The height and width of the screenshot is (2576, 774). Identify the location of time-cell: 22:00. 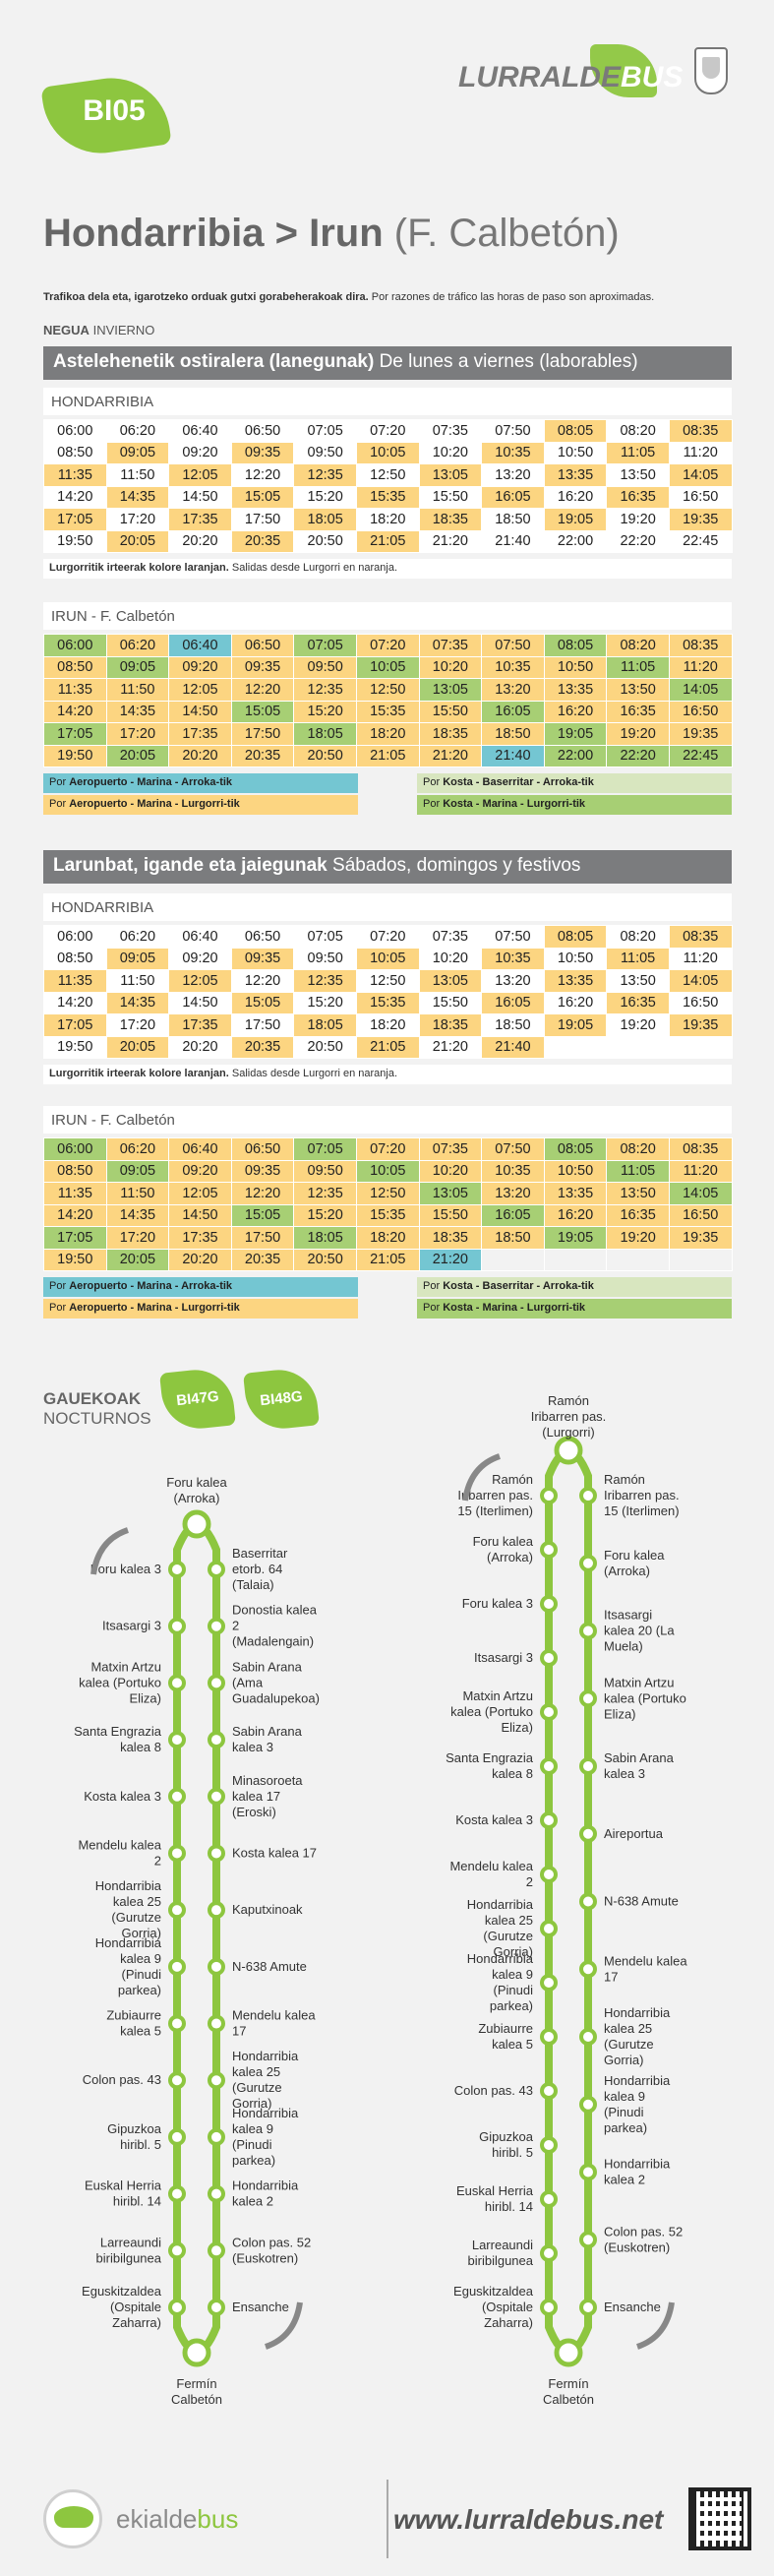
(575, 541).